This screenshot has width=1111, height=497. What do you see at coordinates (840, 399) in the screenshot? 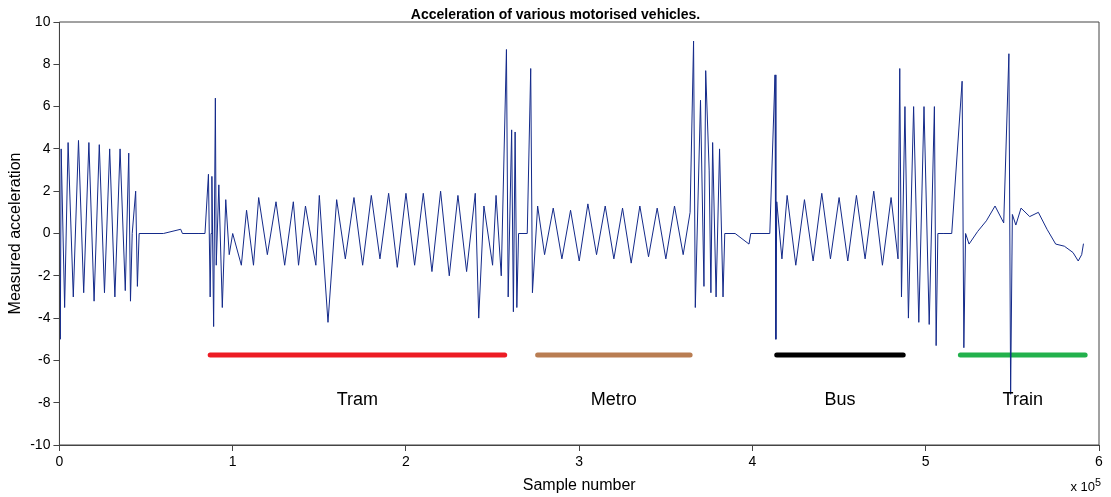
I see `series-label: Bus` at bounding box center [840, 399].